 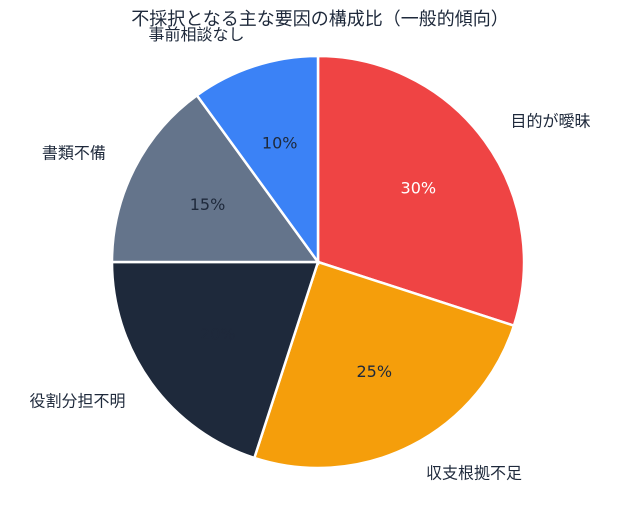 I want to click on category-label: 書類不備, so click(x=74, y=152).